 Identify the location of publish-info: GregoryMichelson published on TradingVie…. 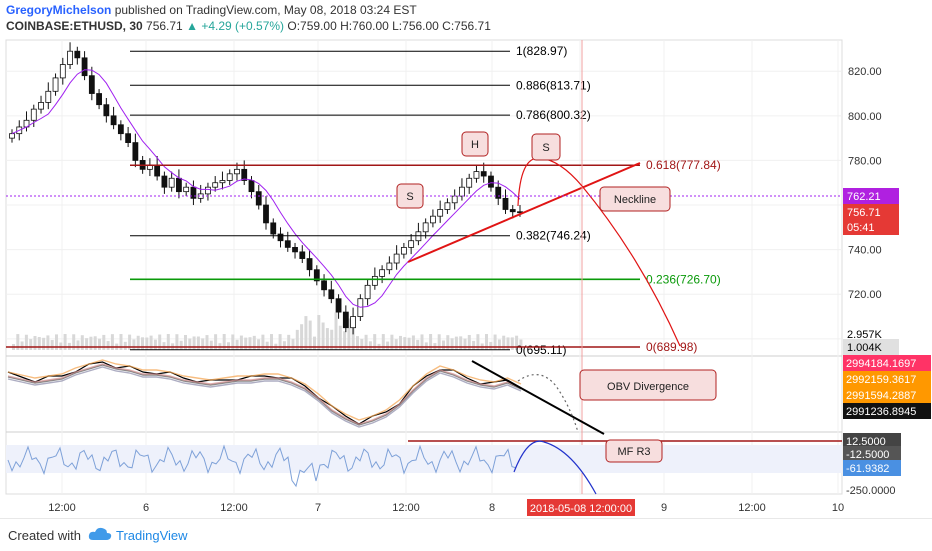
(211, 10).